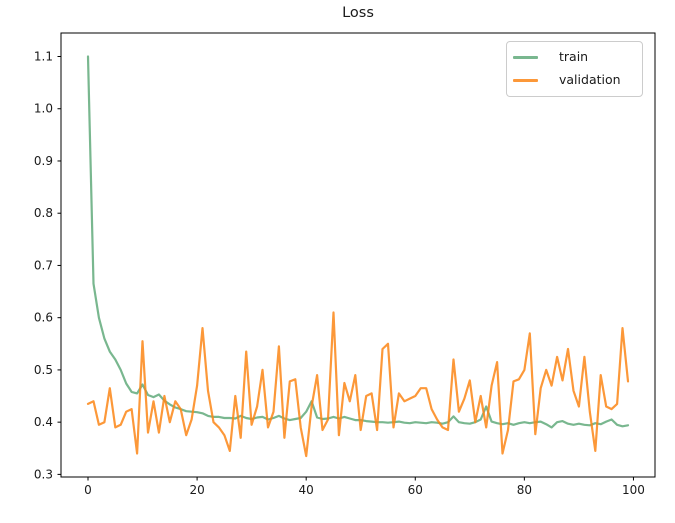 This screenshot has height=523, width=675. What do you see at coordinates (306, 490) in the screenshot?
I see `x-axis-tick-label: 40` at bounding box center [306, 490].